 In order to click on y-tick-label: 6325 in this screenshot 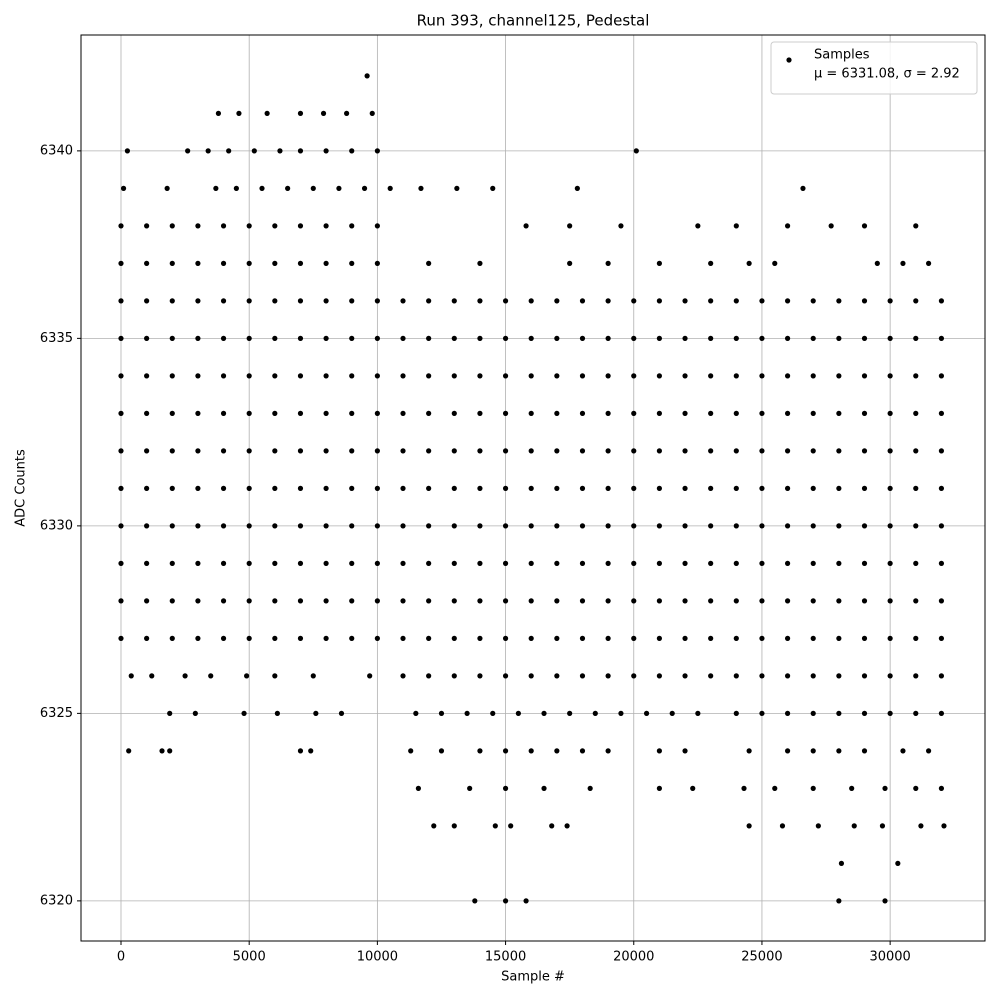, I will do `click(56, 713)`.